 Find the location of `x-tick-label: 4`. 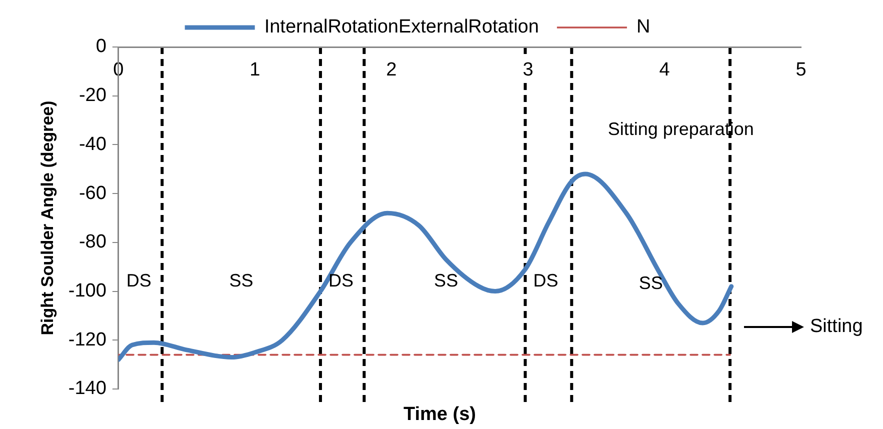

x-tick-label: 4 is located at coordinates (664, 70).